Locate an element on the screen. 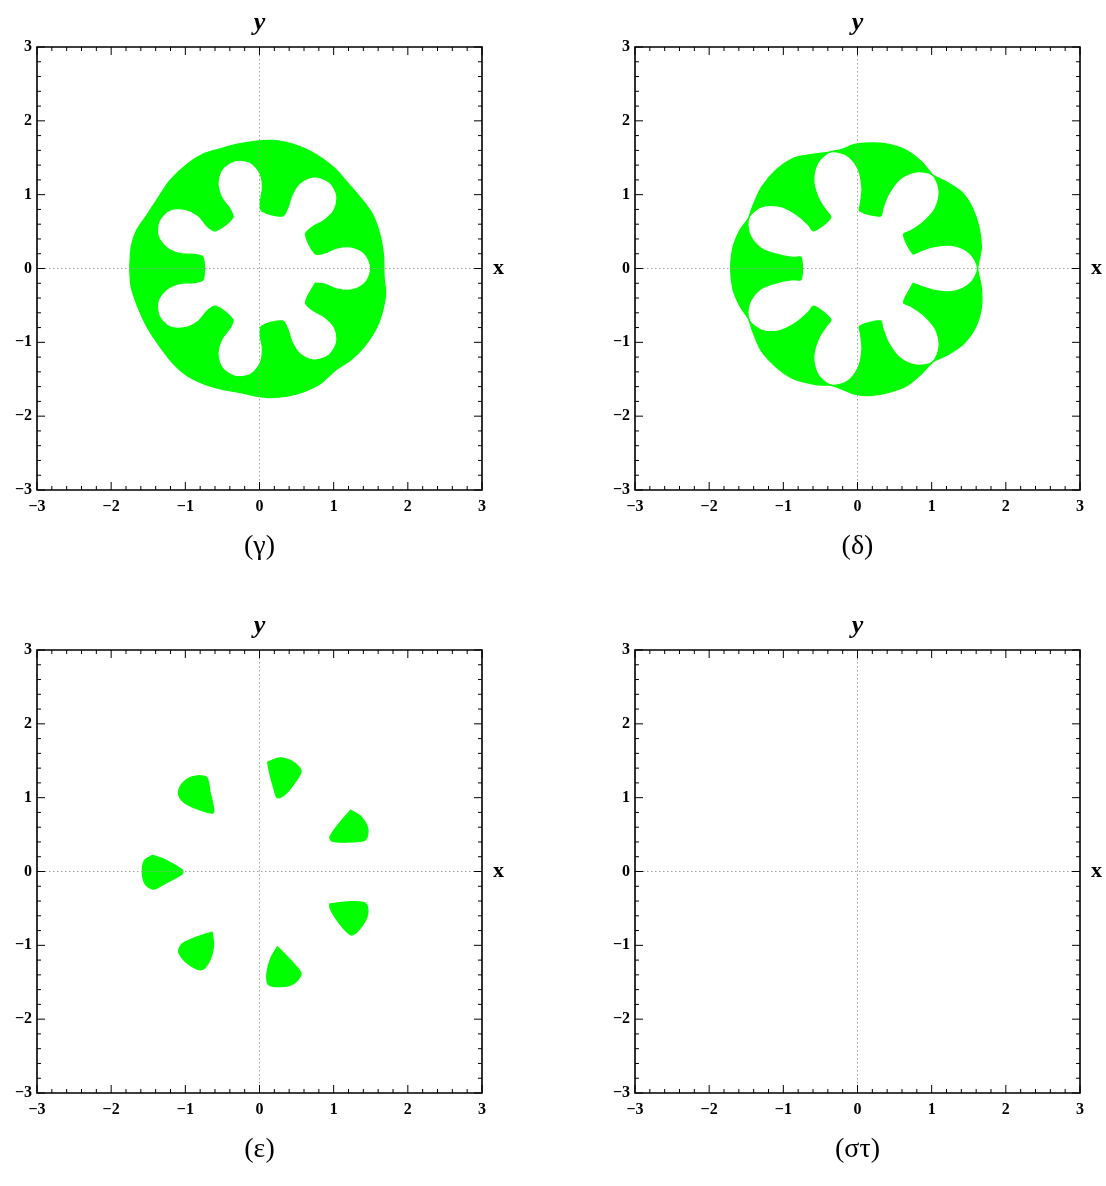  text: (δ) is located at coordinates (857, 545).